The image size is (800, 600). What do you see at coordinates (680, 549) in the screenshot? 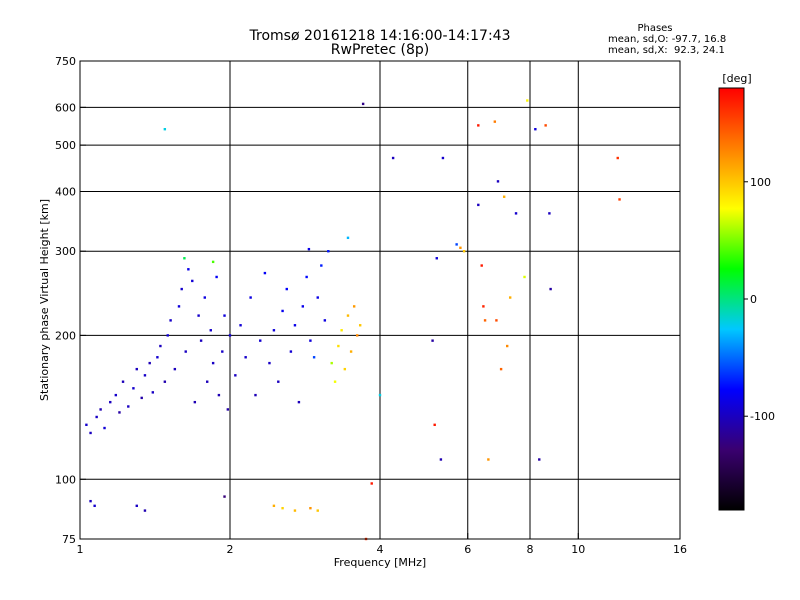
I see `x-tick-label: 16` at bounding box center [680, 549].